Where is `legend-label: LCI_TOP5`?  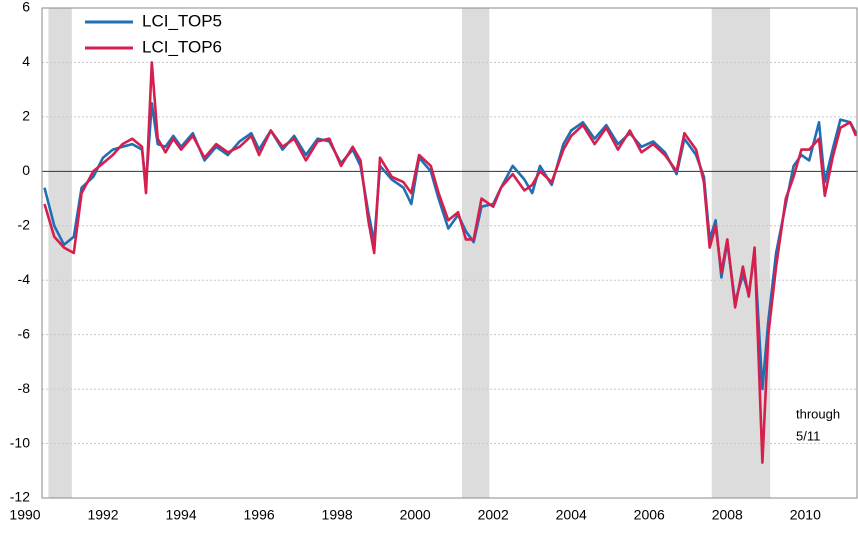 legend-label: LCI_TOP5 is located at coordinates (182, 20).